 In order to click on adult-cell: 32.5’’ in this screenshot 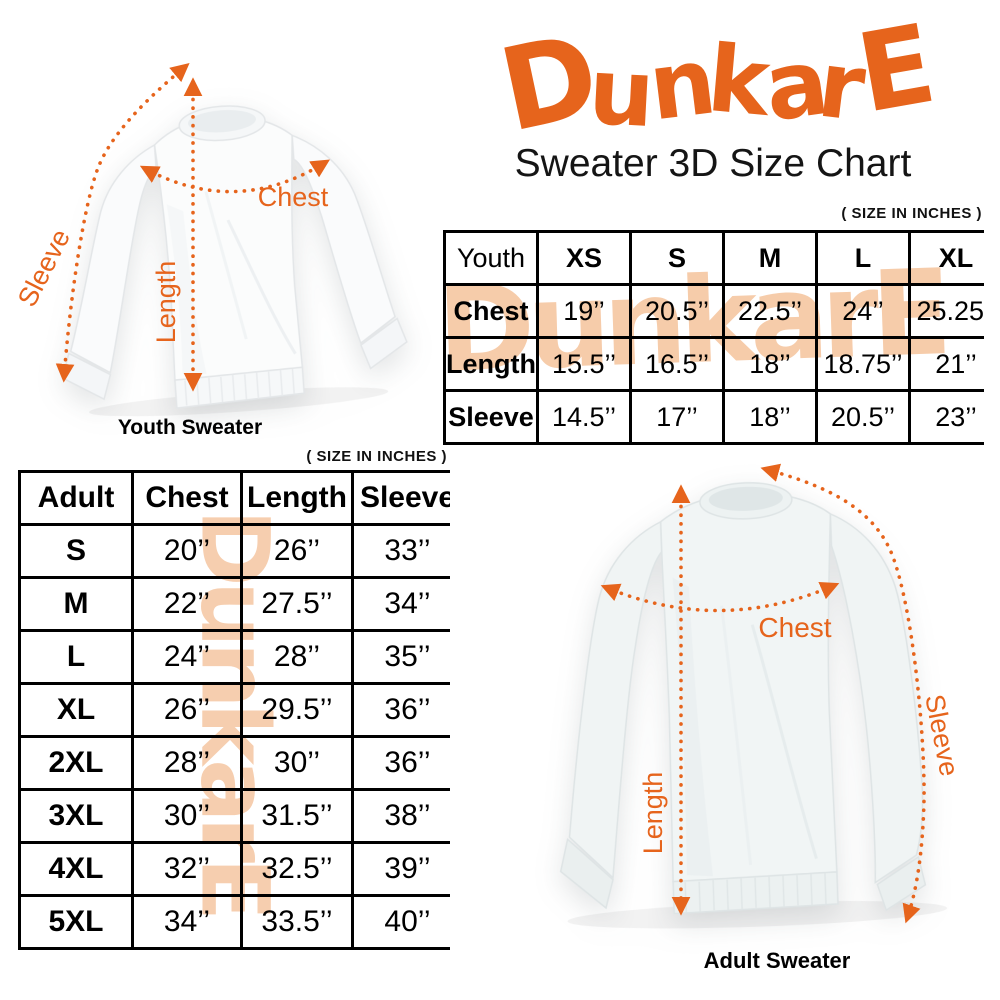, I will do `click(297, 869)`.